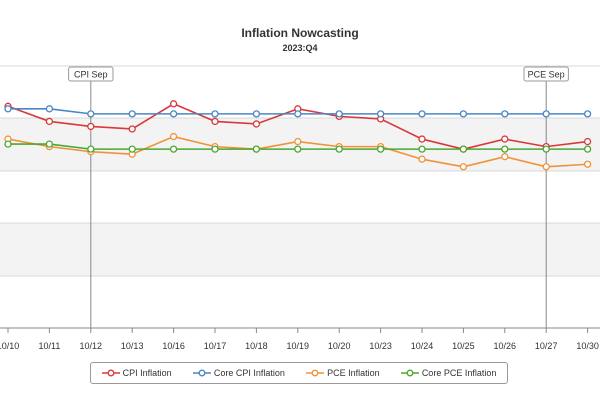 Image resolution: width=600 pixels, height=400 pixels. I want to click on annotation-label: PCE Sep, so click(546, 75).